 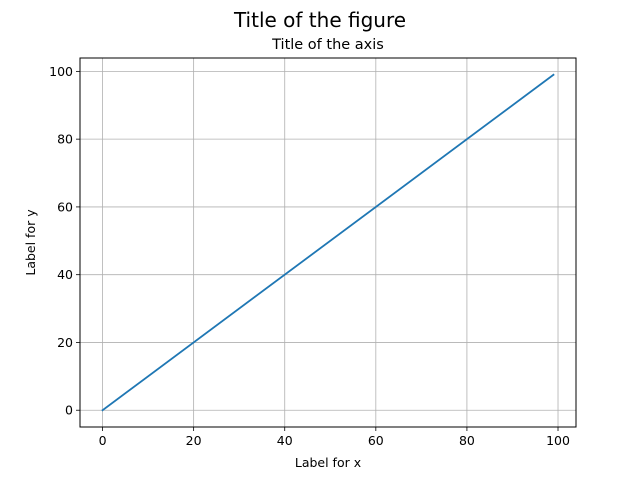 I want to click on y-tick-label: 0, so click(x=69, y=410).